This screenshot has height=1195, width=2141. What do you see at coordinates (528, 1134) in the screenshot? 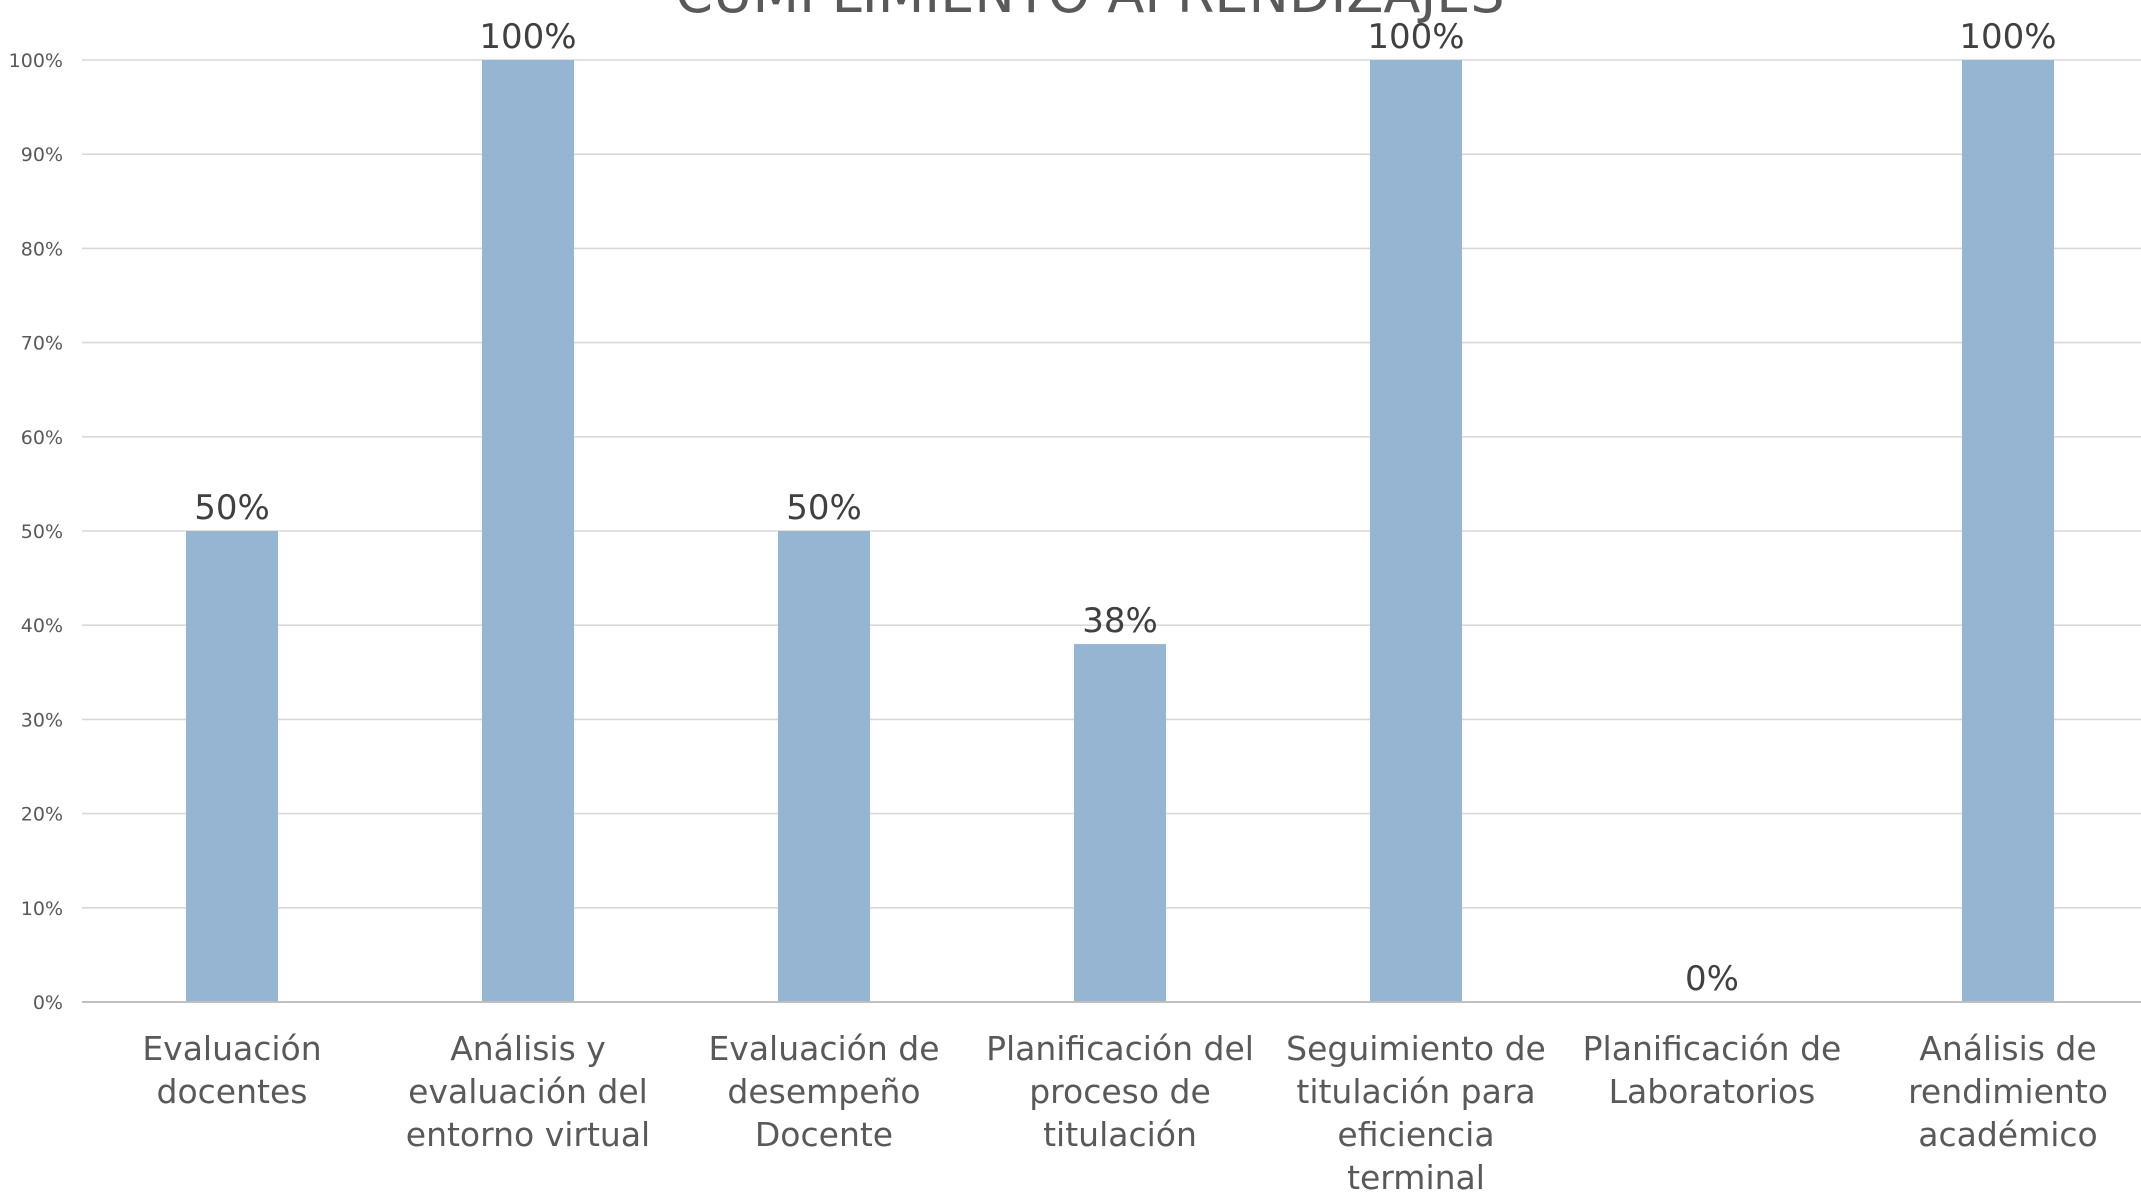
I see `category-label-line: entorno virtual` at bounding box center [528, 1134].